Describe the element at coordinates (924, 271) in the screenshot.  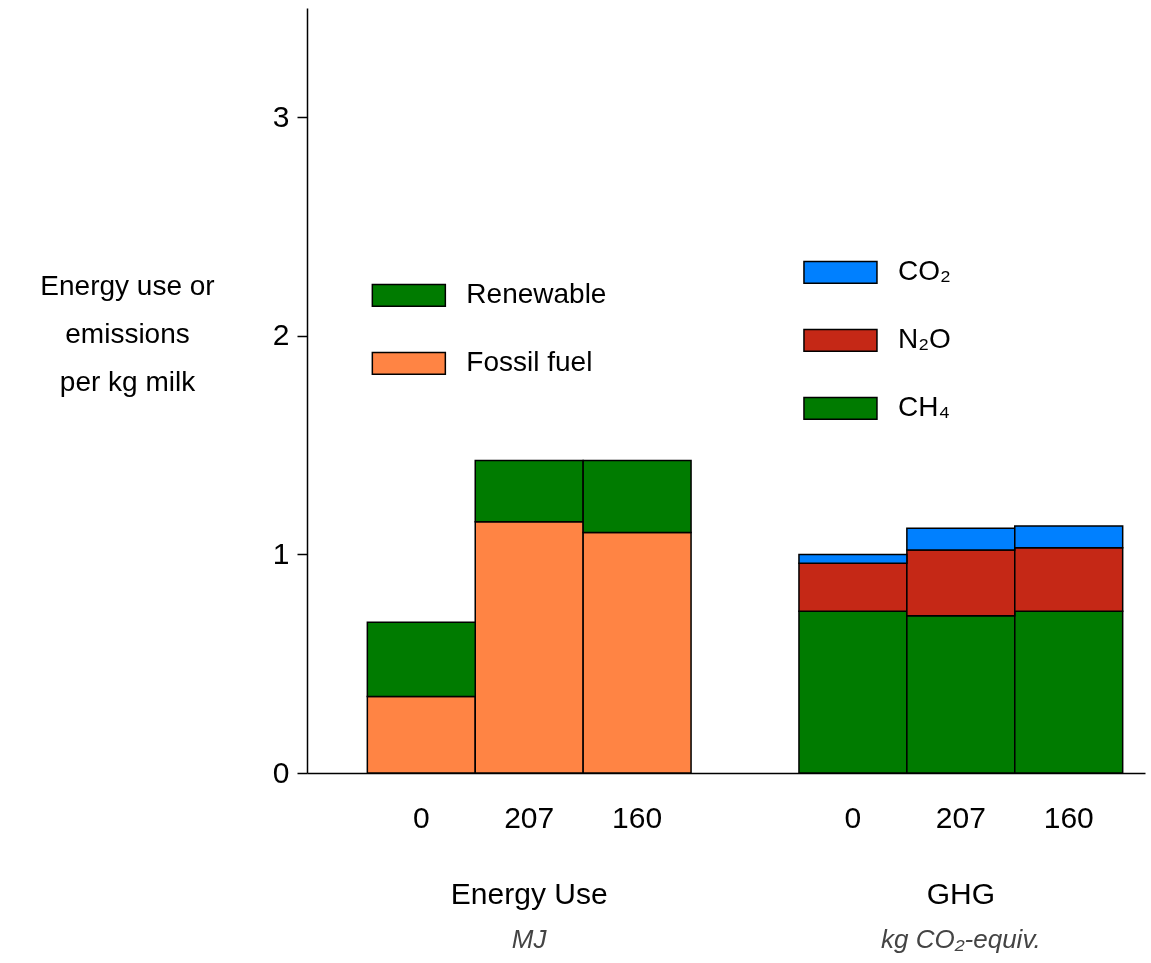
I see `legend-label: CO₂` at that location.